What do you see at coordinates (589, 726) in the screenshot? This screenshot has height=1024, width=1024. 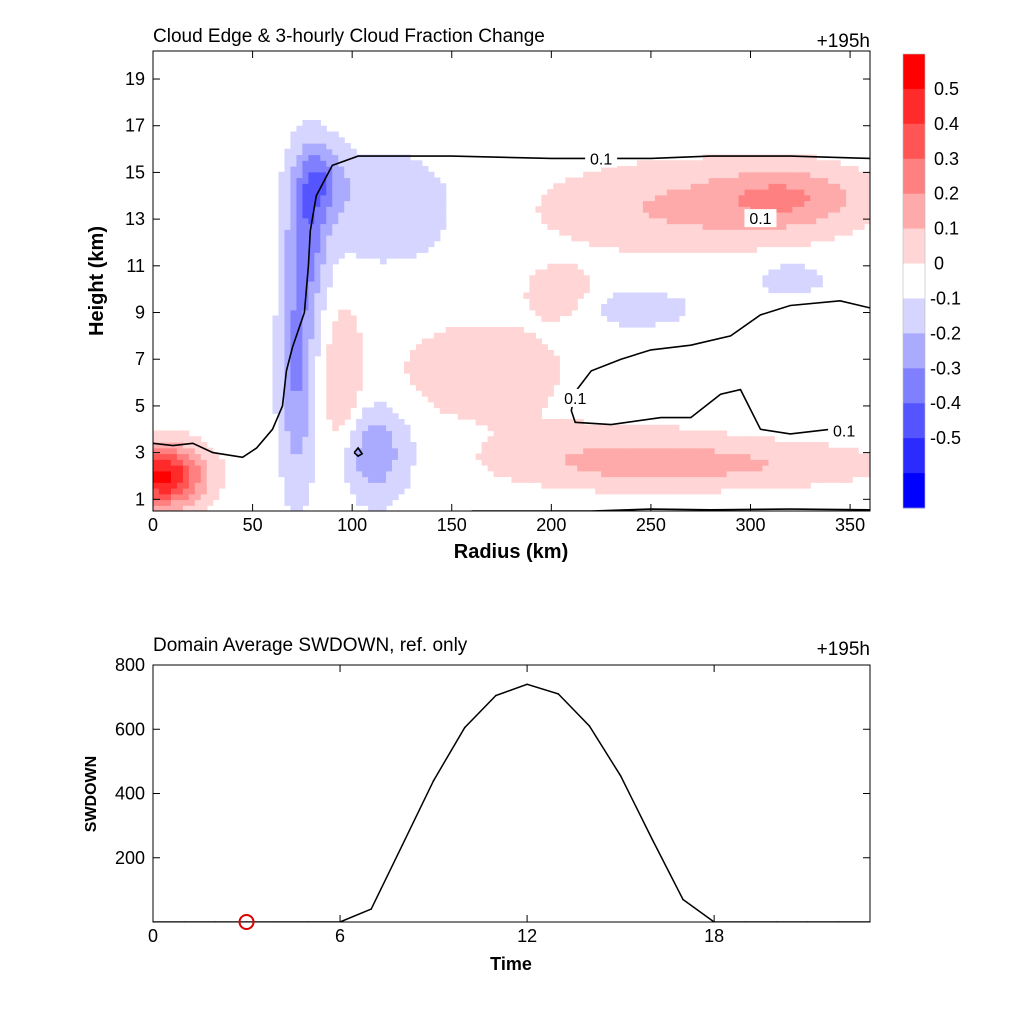 I see `swdown-point` at bounding box center [589, 726].